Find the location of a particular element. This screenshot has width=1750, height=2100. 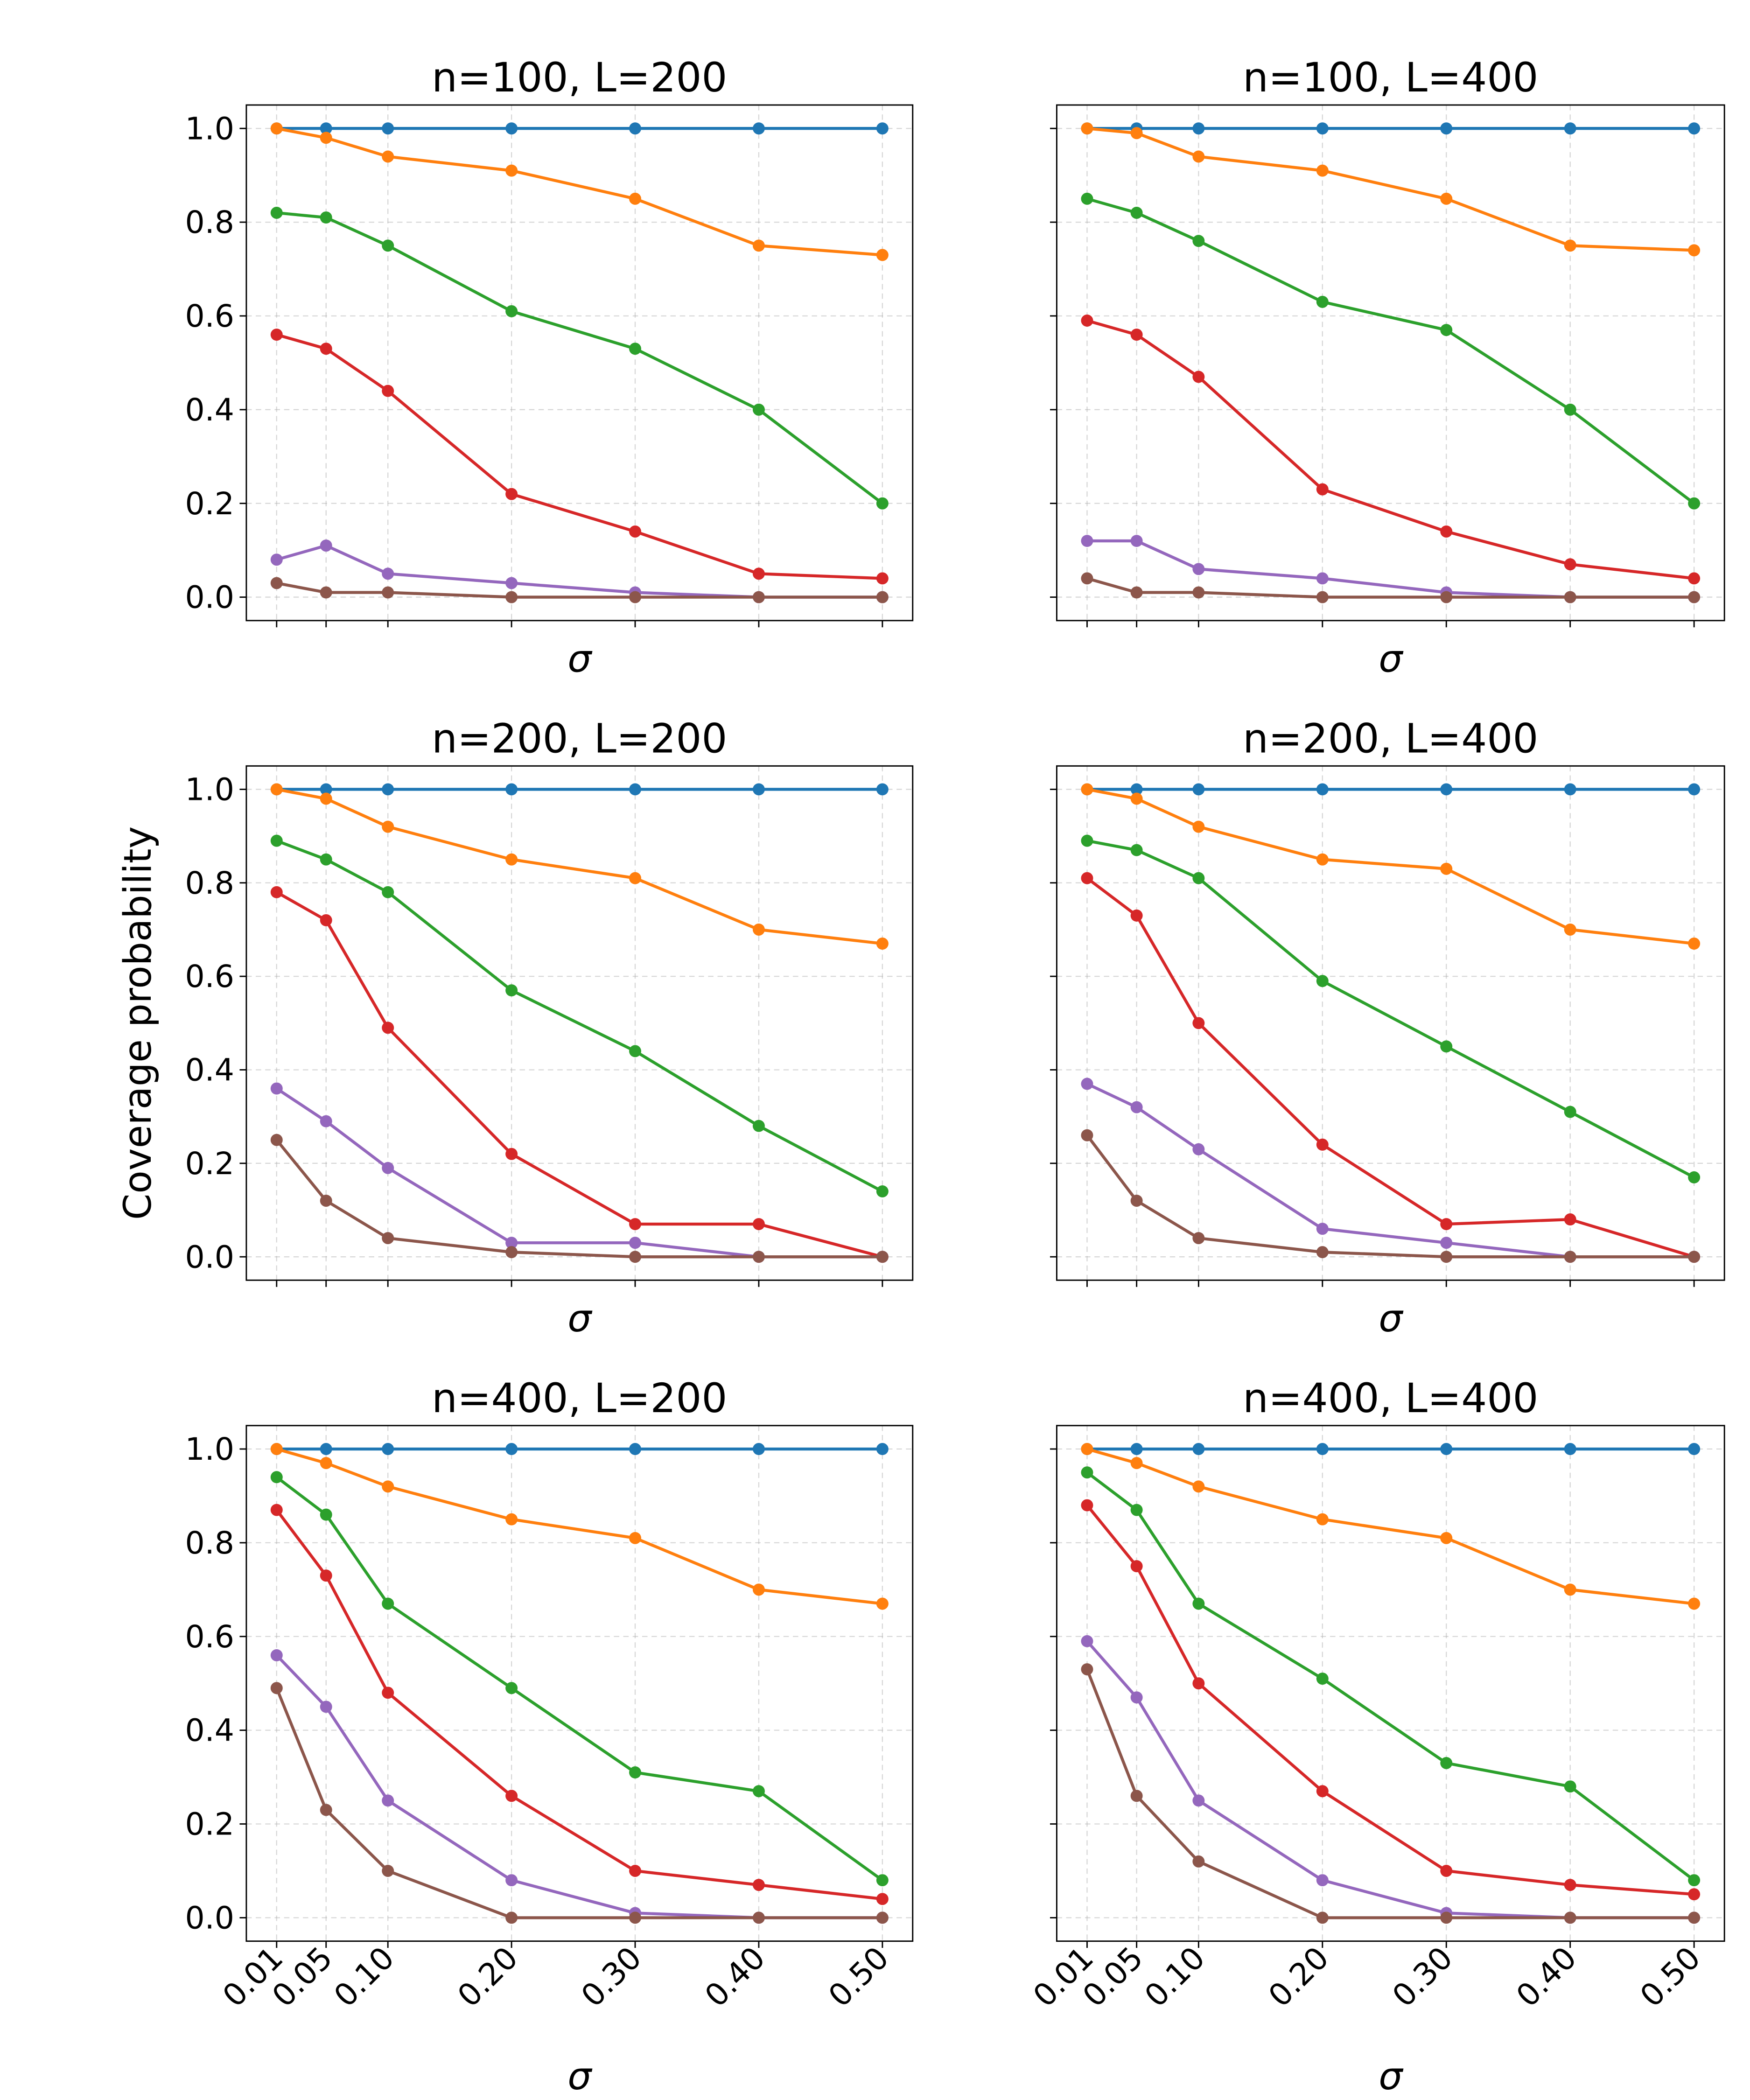

chart-title: n=100, L=200 is located at coordinates (579, 78).